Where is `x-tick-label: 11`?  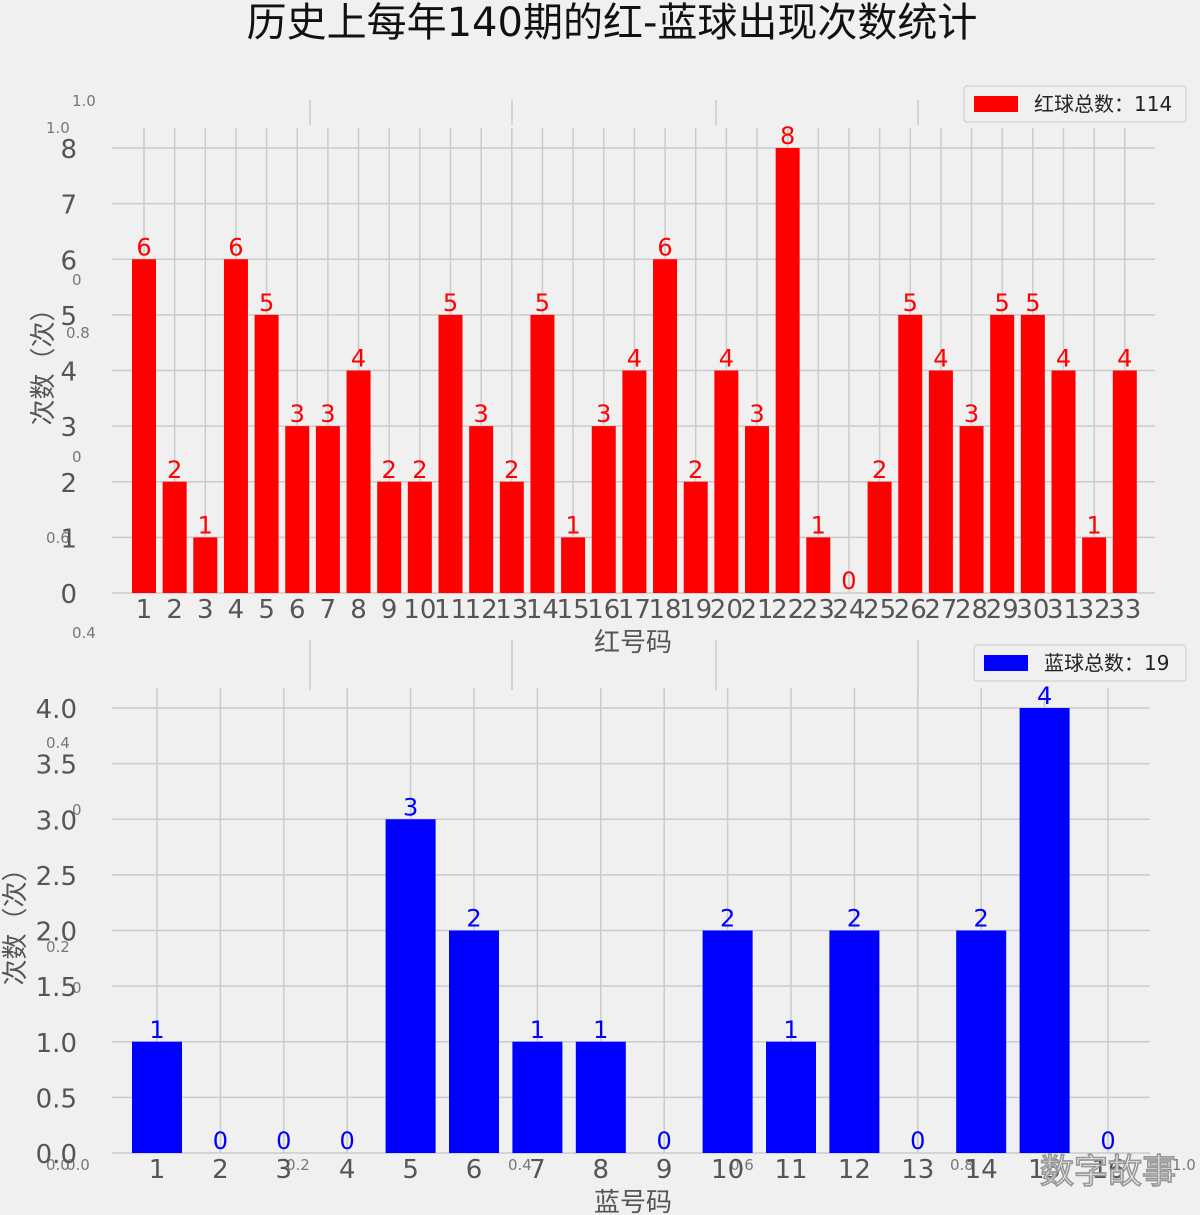 x-tick-label: 11 is located at coordinates (790, 1170).